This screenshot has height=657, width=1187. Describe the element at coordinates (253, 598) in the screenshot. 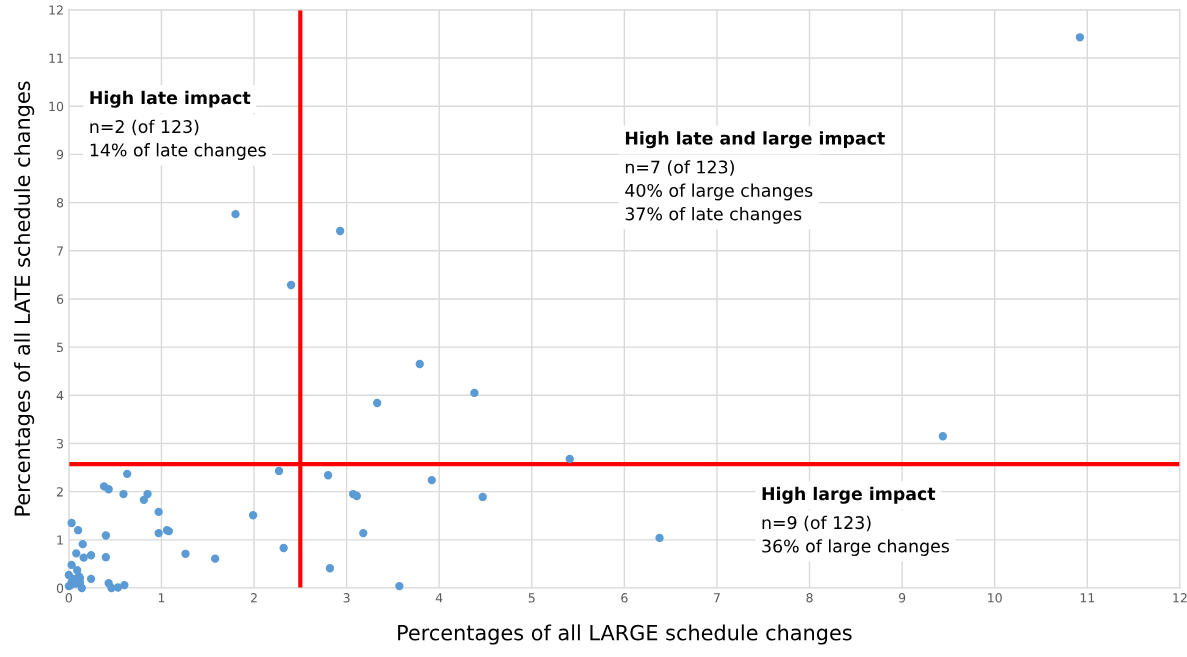

I see `x-tick-label: 2` at that location.